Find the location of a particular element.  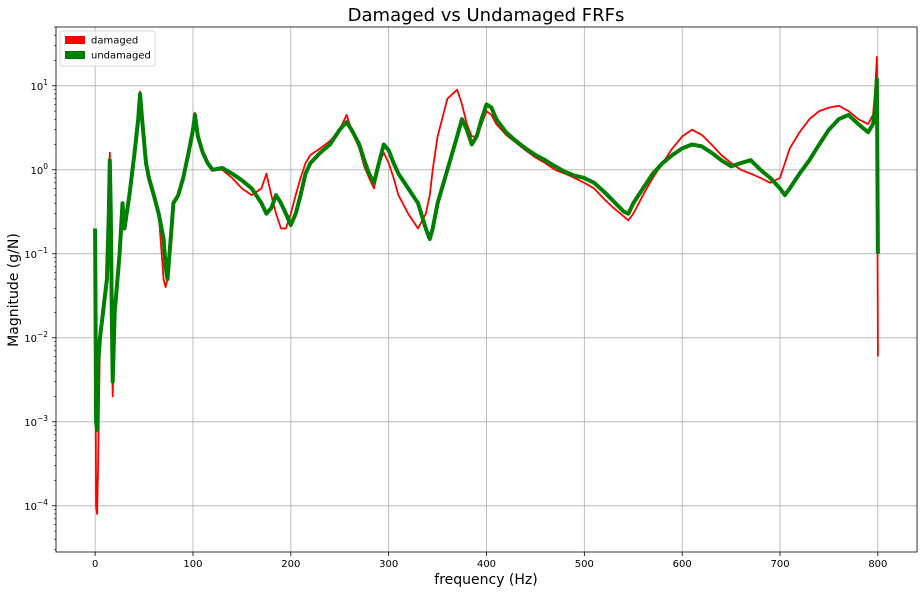

legend: damaged undamaged is located at coordinates (107, 48).